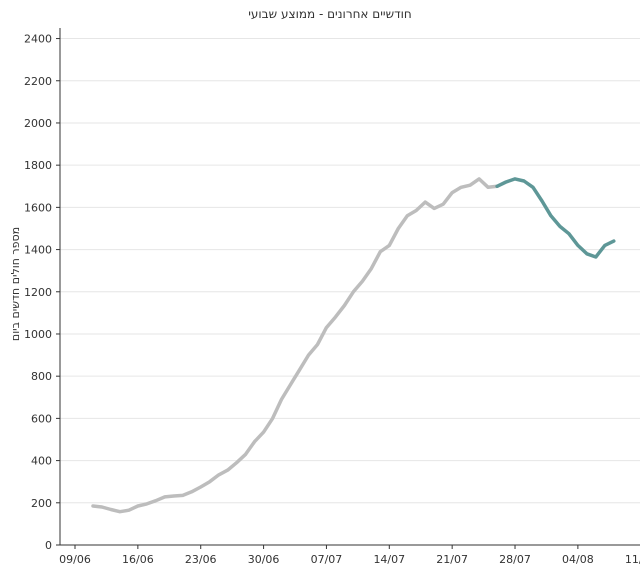 The image size is (640, 568). Describe the element at coordinates (201, 559) in the screenshot. I see `x-tick-label: 23/06` at that location.